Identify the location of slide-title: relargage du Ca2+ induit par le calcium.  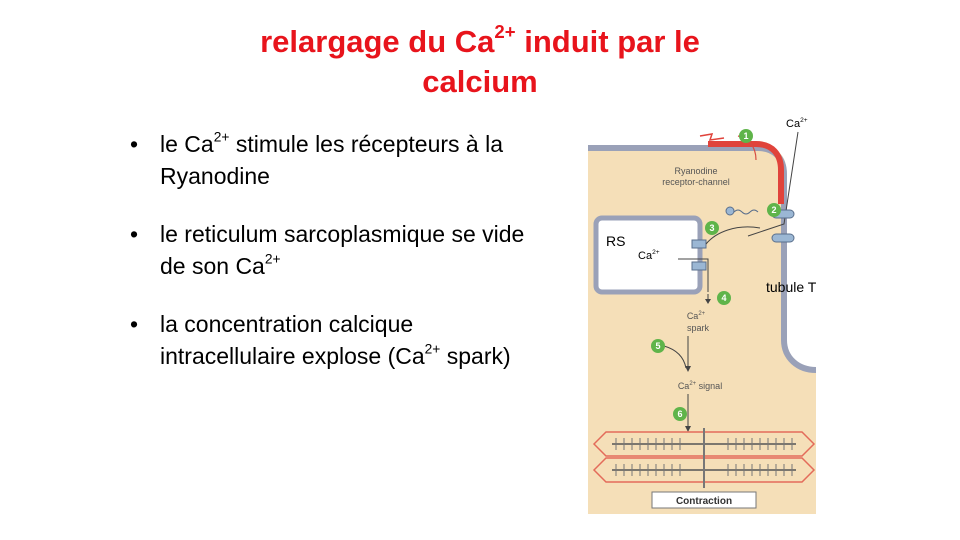
(480, 62).